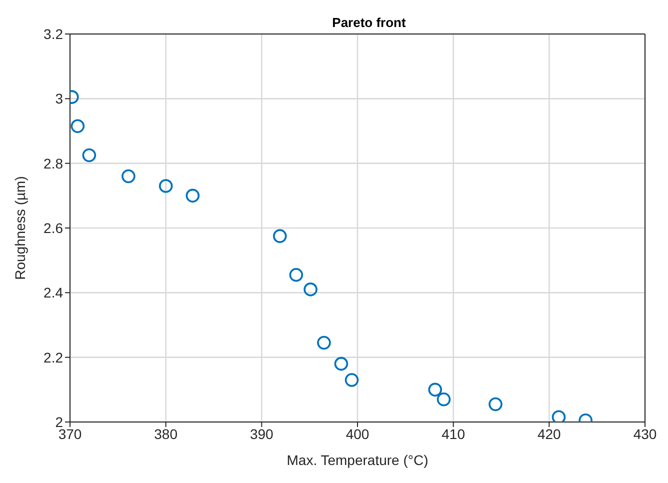 The image size is (668, 483). I want to click on y-tick-label: 2.6, so click(54, 228).